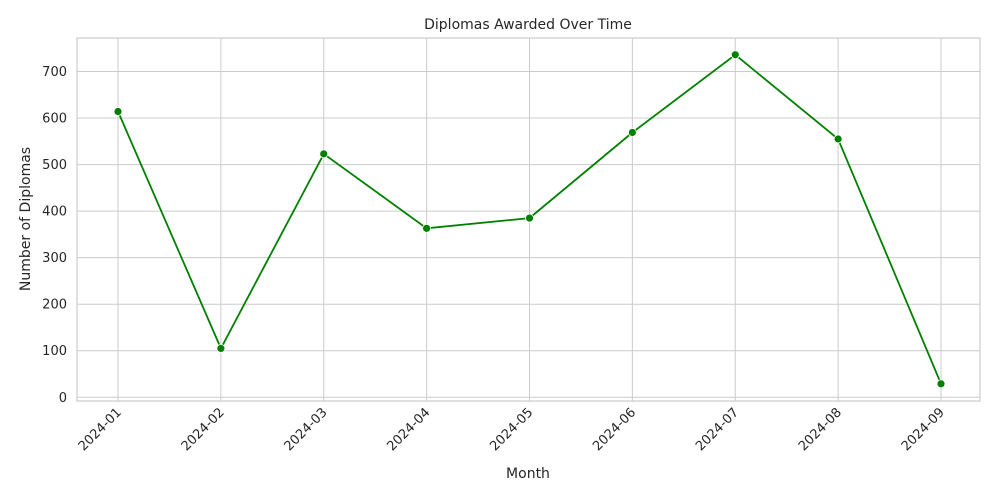  Describe the element at coordinates (54, 212) in the screenshot. I see `y-tick-label: 400` at that location.